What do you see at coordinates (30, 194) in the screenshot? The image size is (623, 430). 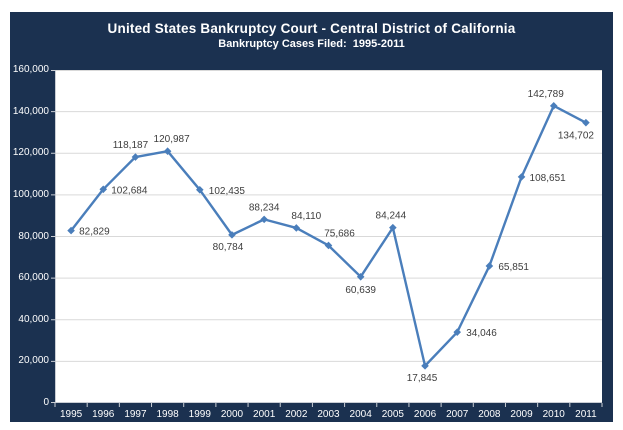 I see `y-axis-label: 100,000` at bounding box center [30, 194].